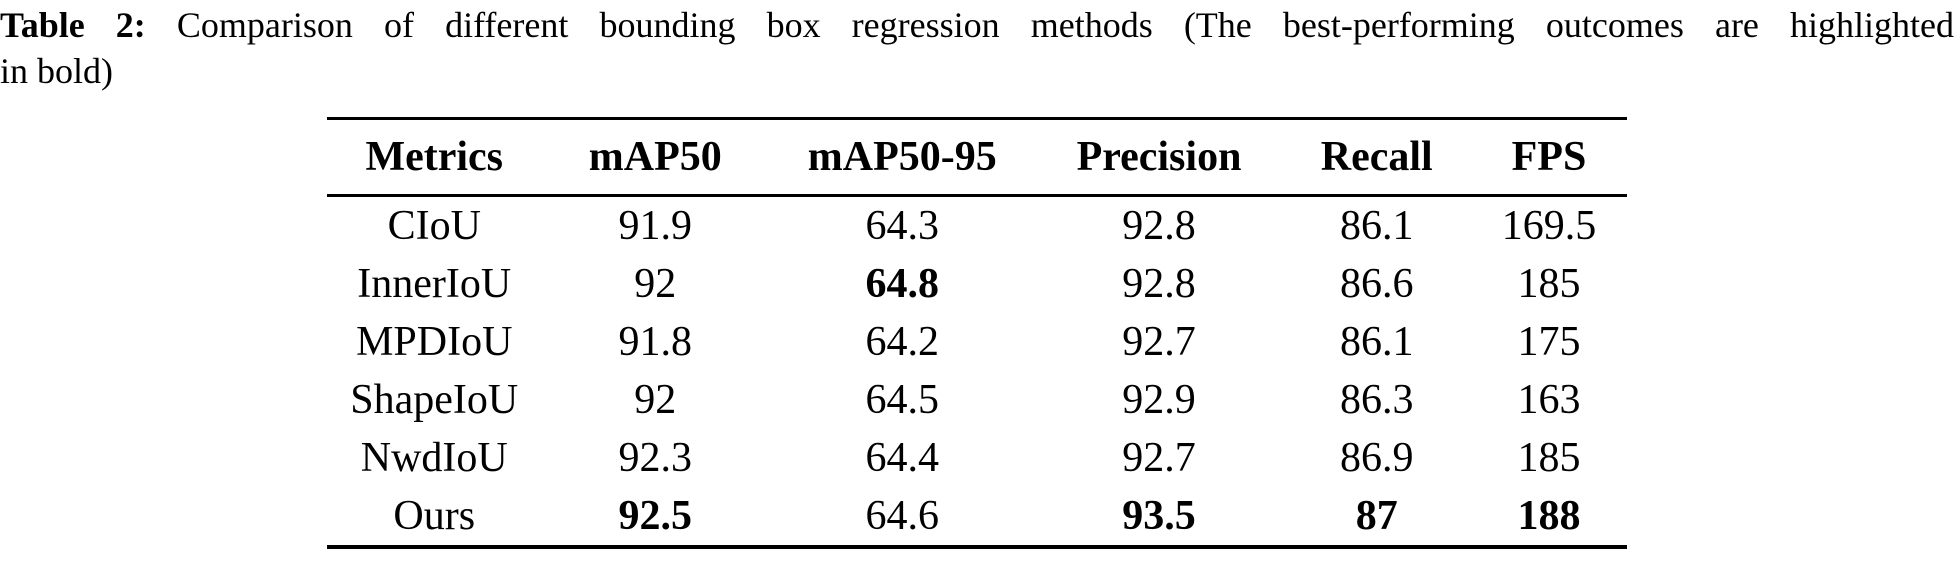 The height and width of the screenshot is (562, 1954). I want to click on column-header: Recall, so click(1376, 157).